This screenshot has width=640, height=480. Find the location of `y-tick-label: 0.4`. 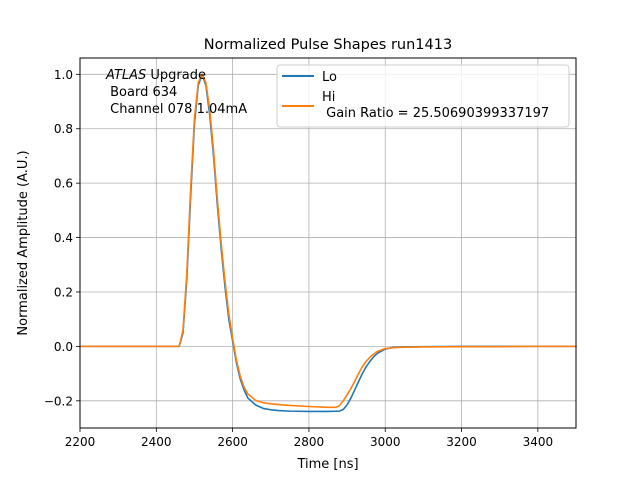

y-tick-label: 0.4 is located at coordinates (63, 238).